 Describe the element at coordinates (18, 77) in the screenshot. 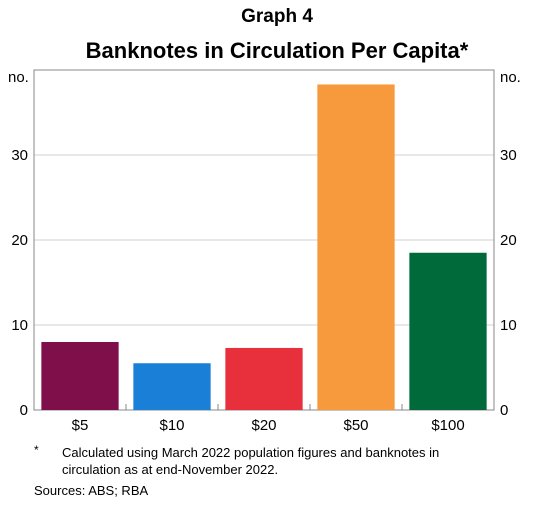

I see `y-unit-left: no.` at that location.